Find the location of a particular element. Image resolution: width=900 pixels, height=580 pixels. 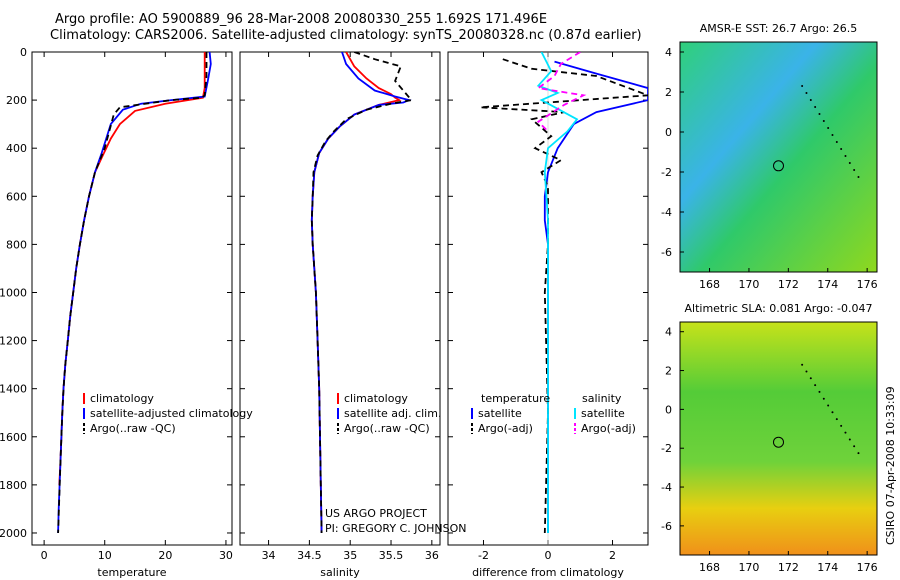

sla-map-xtick-label: 172 is located at coordinates (788, 567).